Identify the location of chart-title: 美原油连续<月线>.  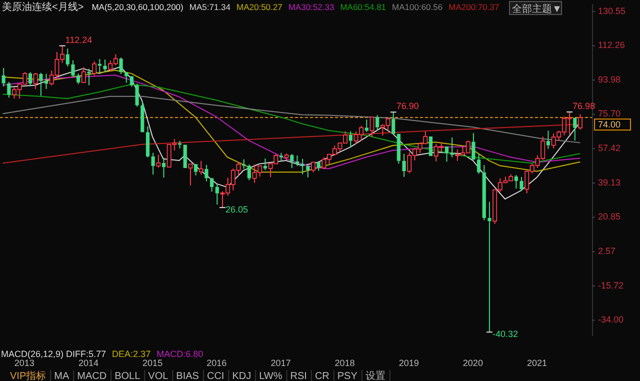
(43, 7).